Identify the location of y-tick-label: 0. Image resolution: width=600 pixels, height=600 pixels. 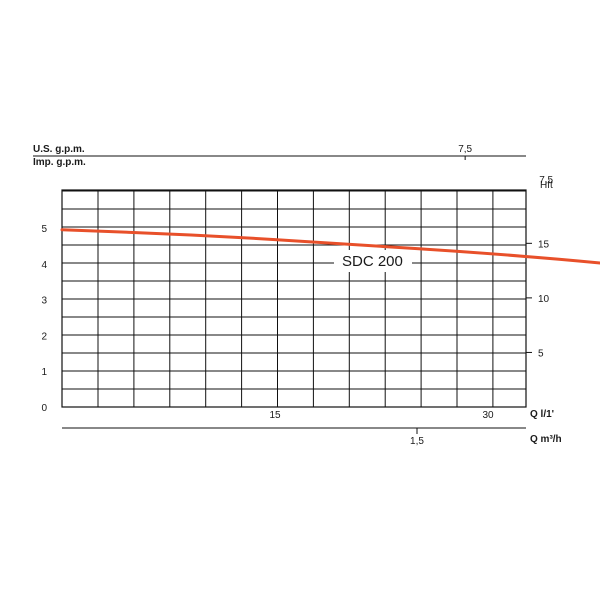
(44, 408).